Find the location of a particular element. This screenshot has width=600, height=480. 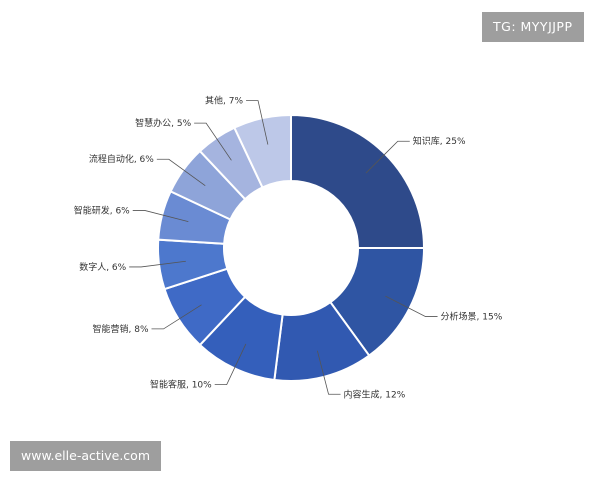

slice-label-5: 数字人, 6% is located at coordinates (102, 267).